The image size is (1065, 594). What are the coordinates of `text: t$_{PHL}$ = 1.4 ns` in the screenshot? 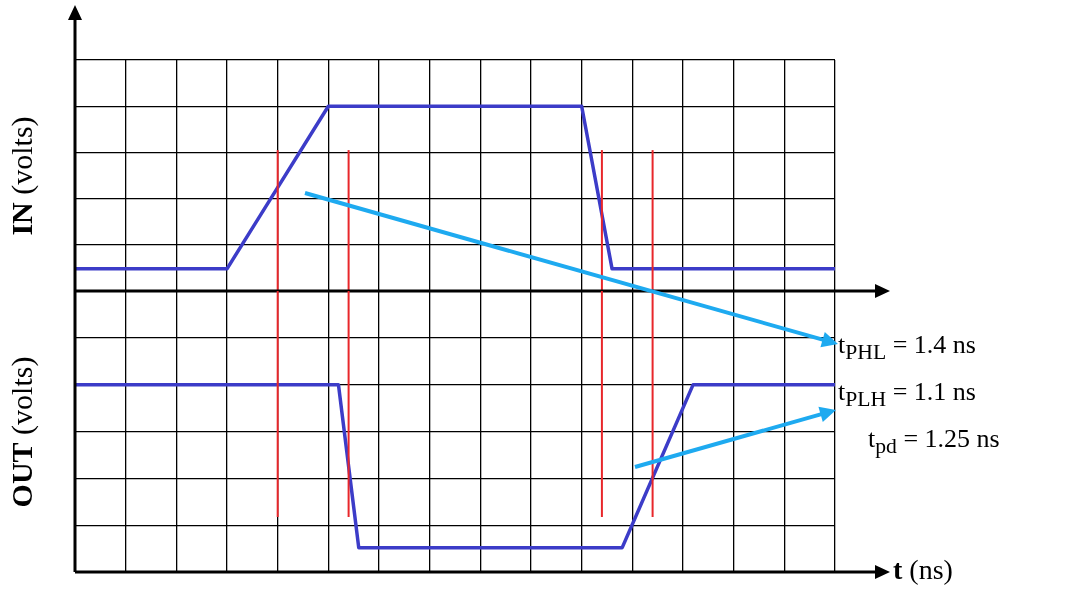 It's located at (907, 348).